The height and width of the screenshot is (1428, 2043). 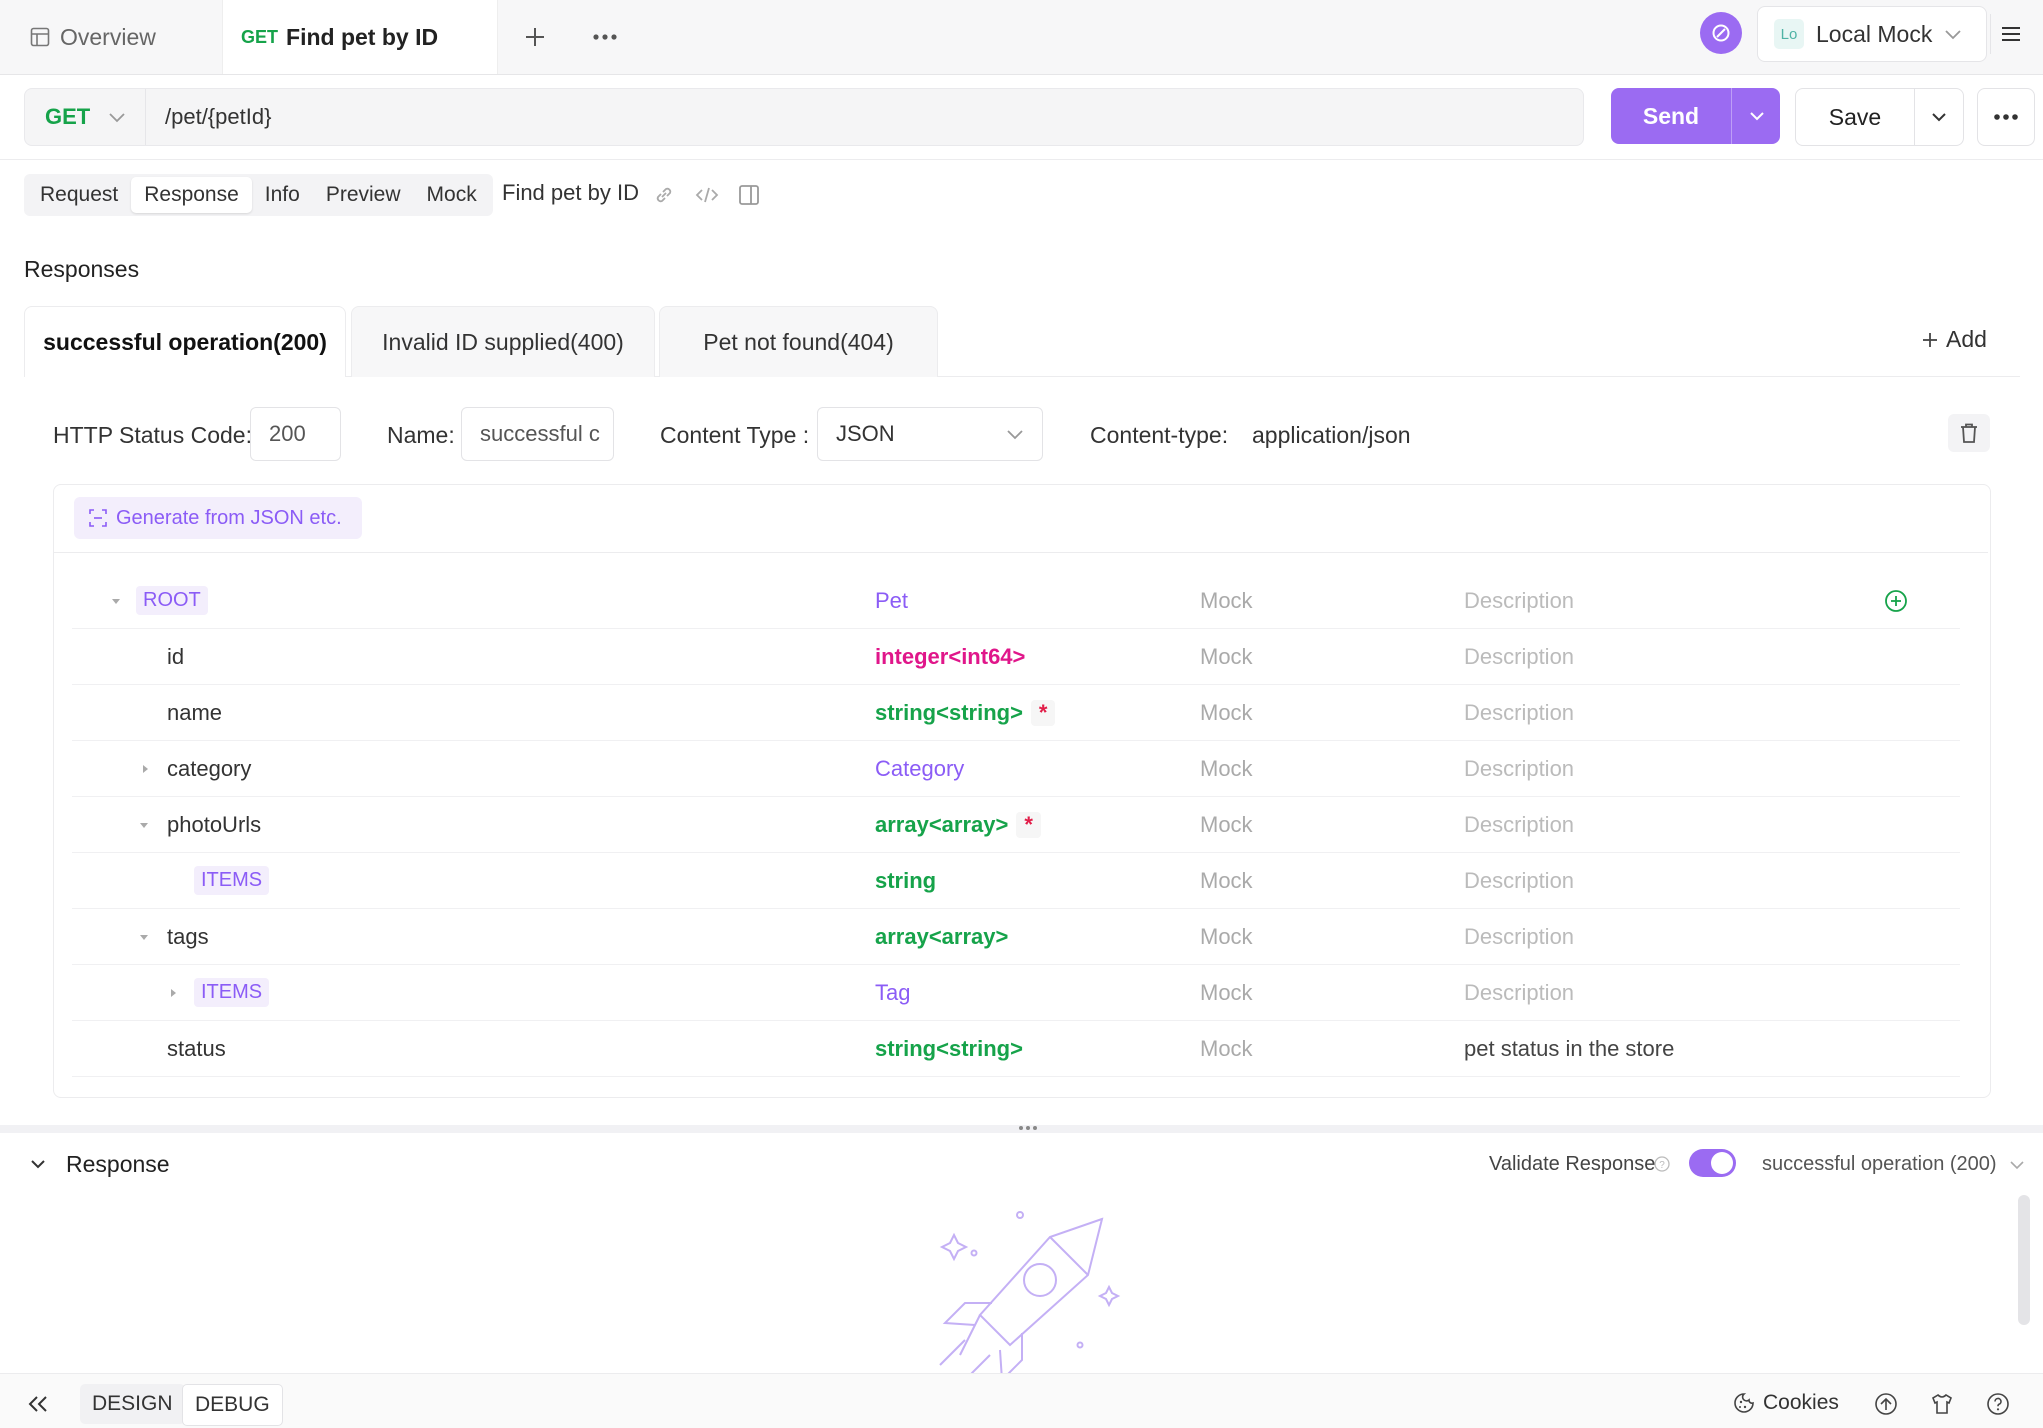 I want to click on response-tab-200: successful operation(200), so click(x=185, y=341).